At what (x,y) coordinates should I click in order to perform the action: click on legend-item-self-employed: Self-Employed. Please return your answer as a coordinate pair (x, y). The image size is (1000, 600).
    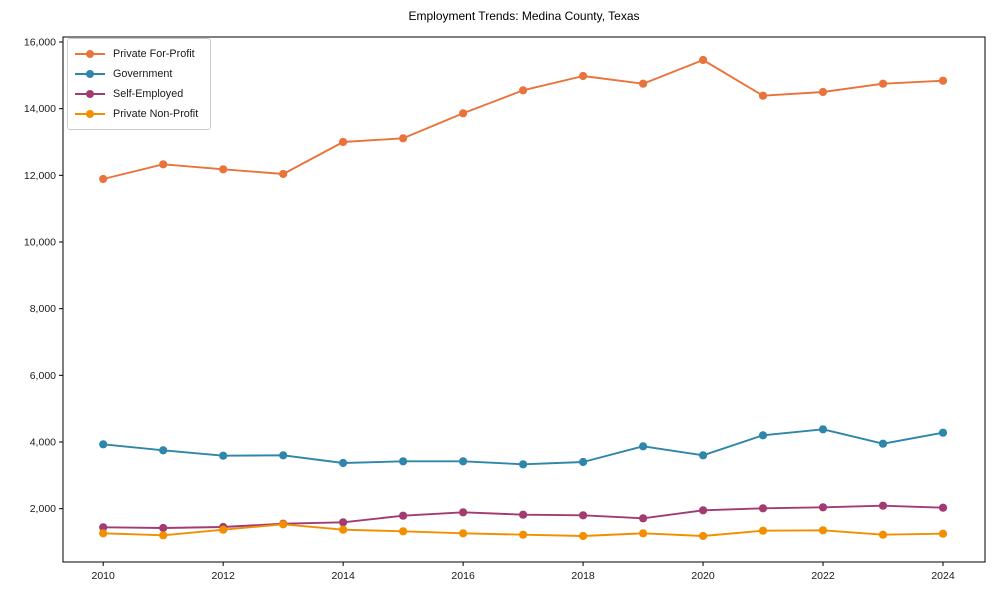
    Looking at the image, I should click on (136, 94).